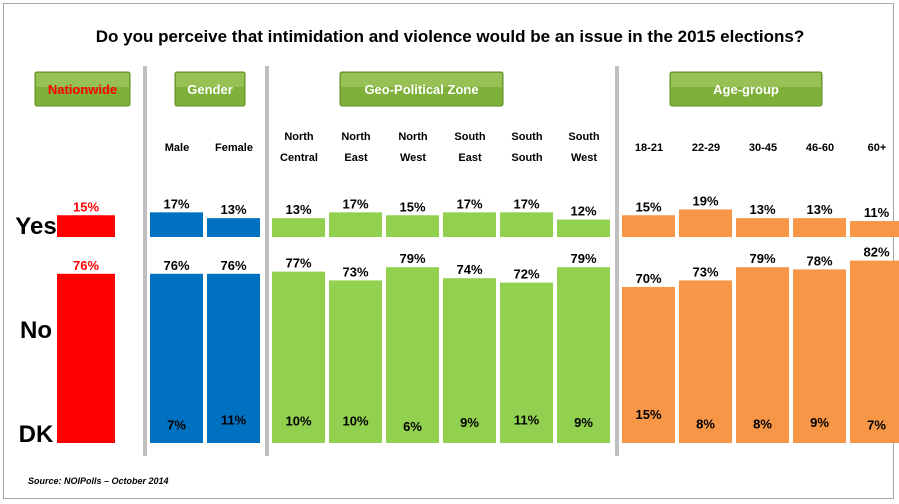 The image size is (899, 504). Describe the element at coordinates (298, 436) in the screenshot. I see `bar-dk-north-central` at that location.